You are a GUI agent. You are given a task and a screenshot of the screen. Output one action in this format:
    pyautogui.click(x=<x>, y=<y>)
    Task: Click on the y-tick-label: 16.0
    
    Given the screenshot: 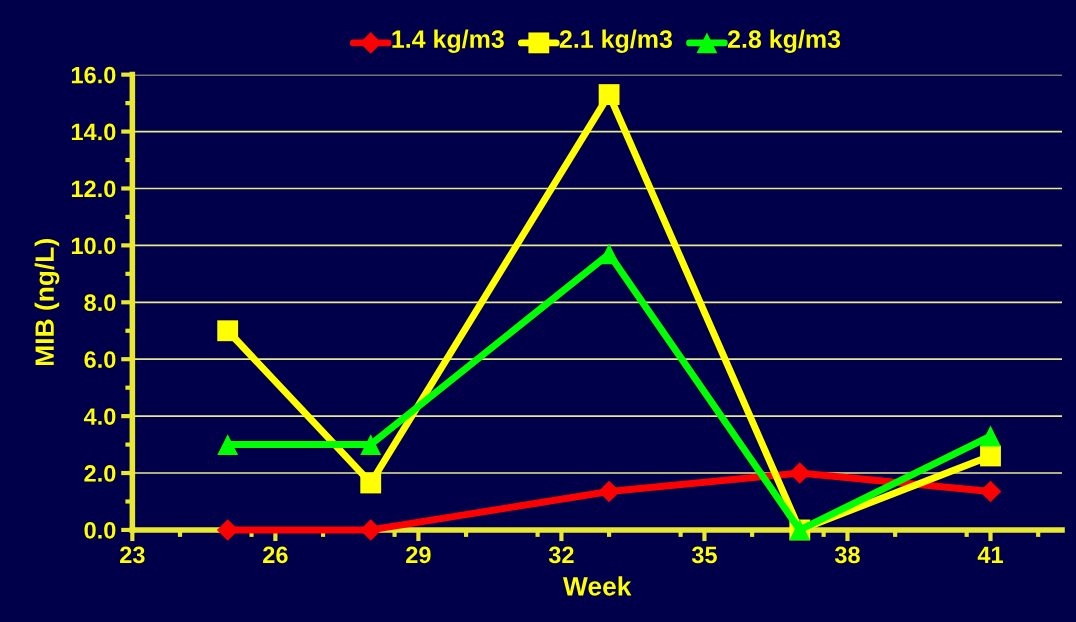 What is the action you would take?
    pyautogui.click(x=93, y=75)
    